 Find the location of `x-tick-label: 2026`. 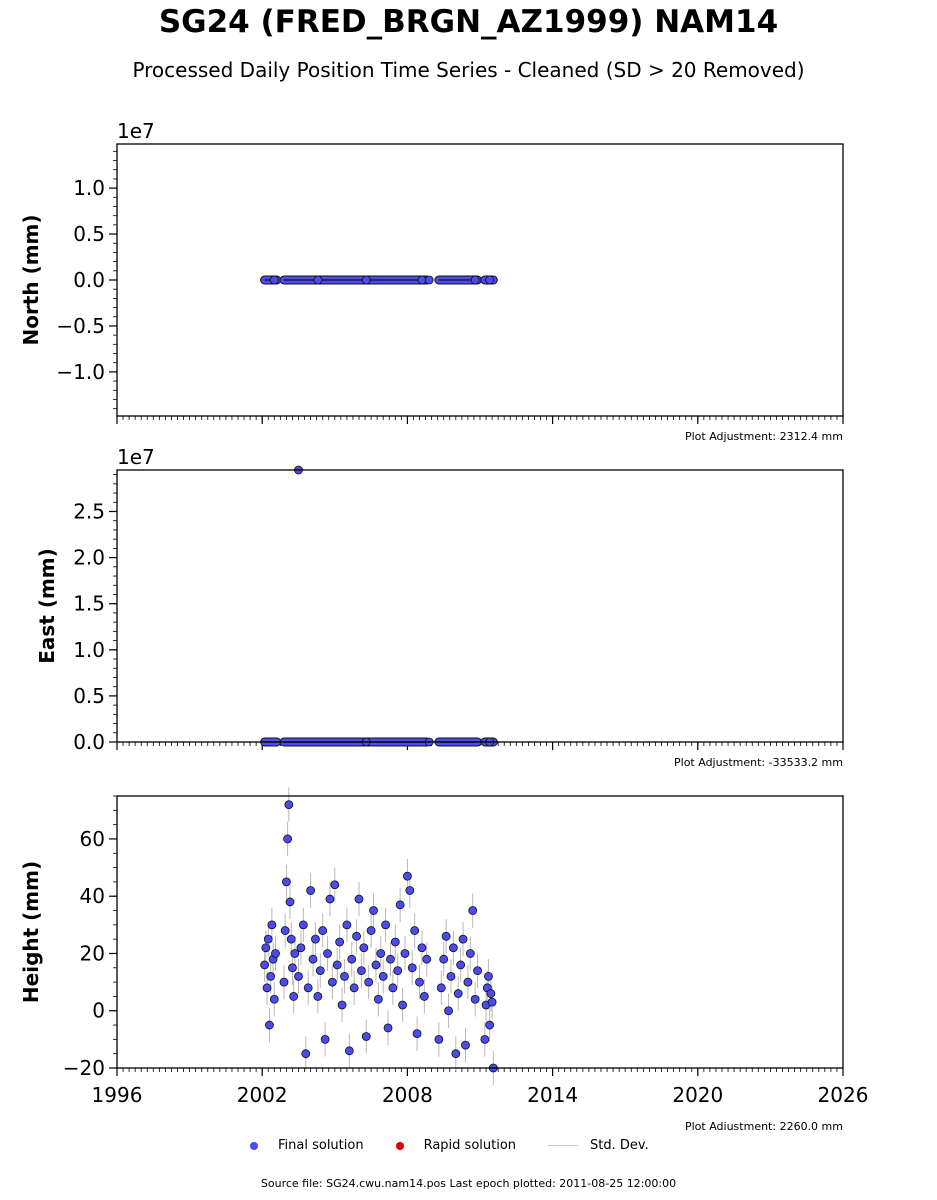

x-tick-label: 2026 is located at coordinates (843, 1095).